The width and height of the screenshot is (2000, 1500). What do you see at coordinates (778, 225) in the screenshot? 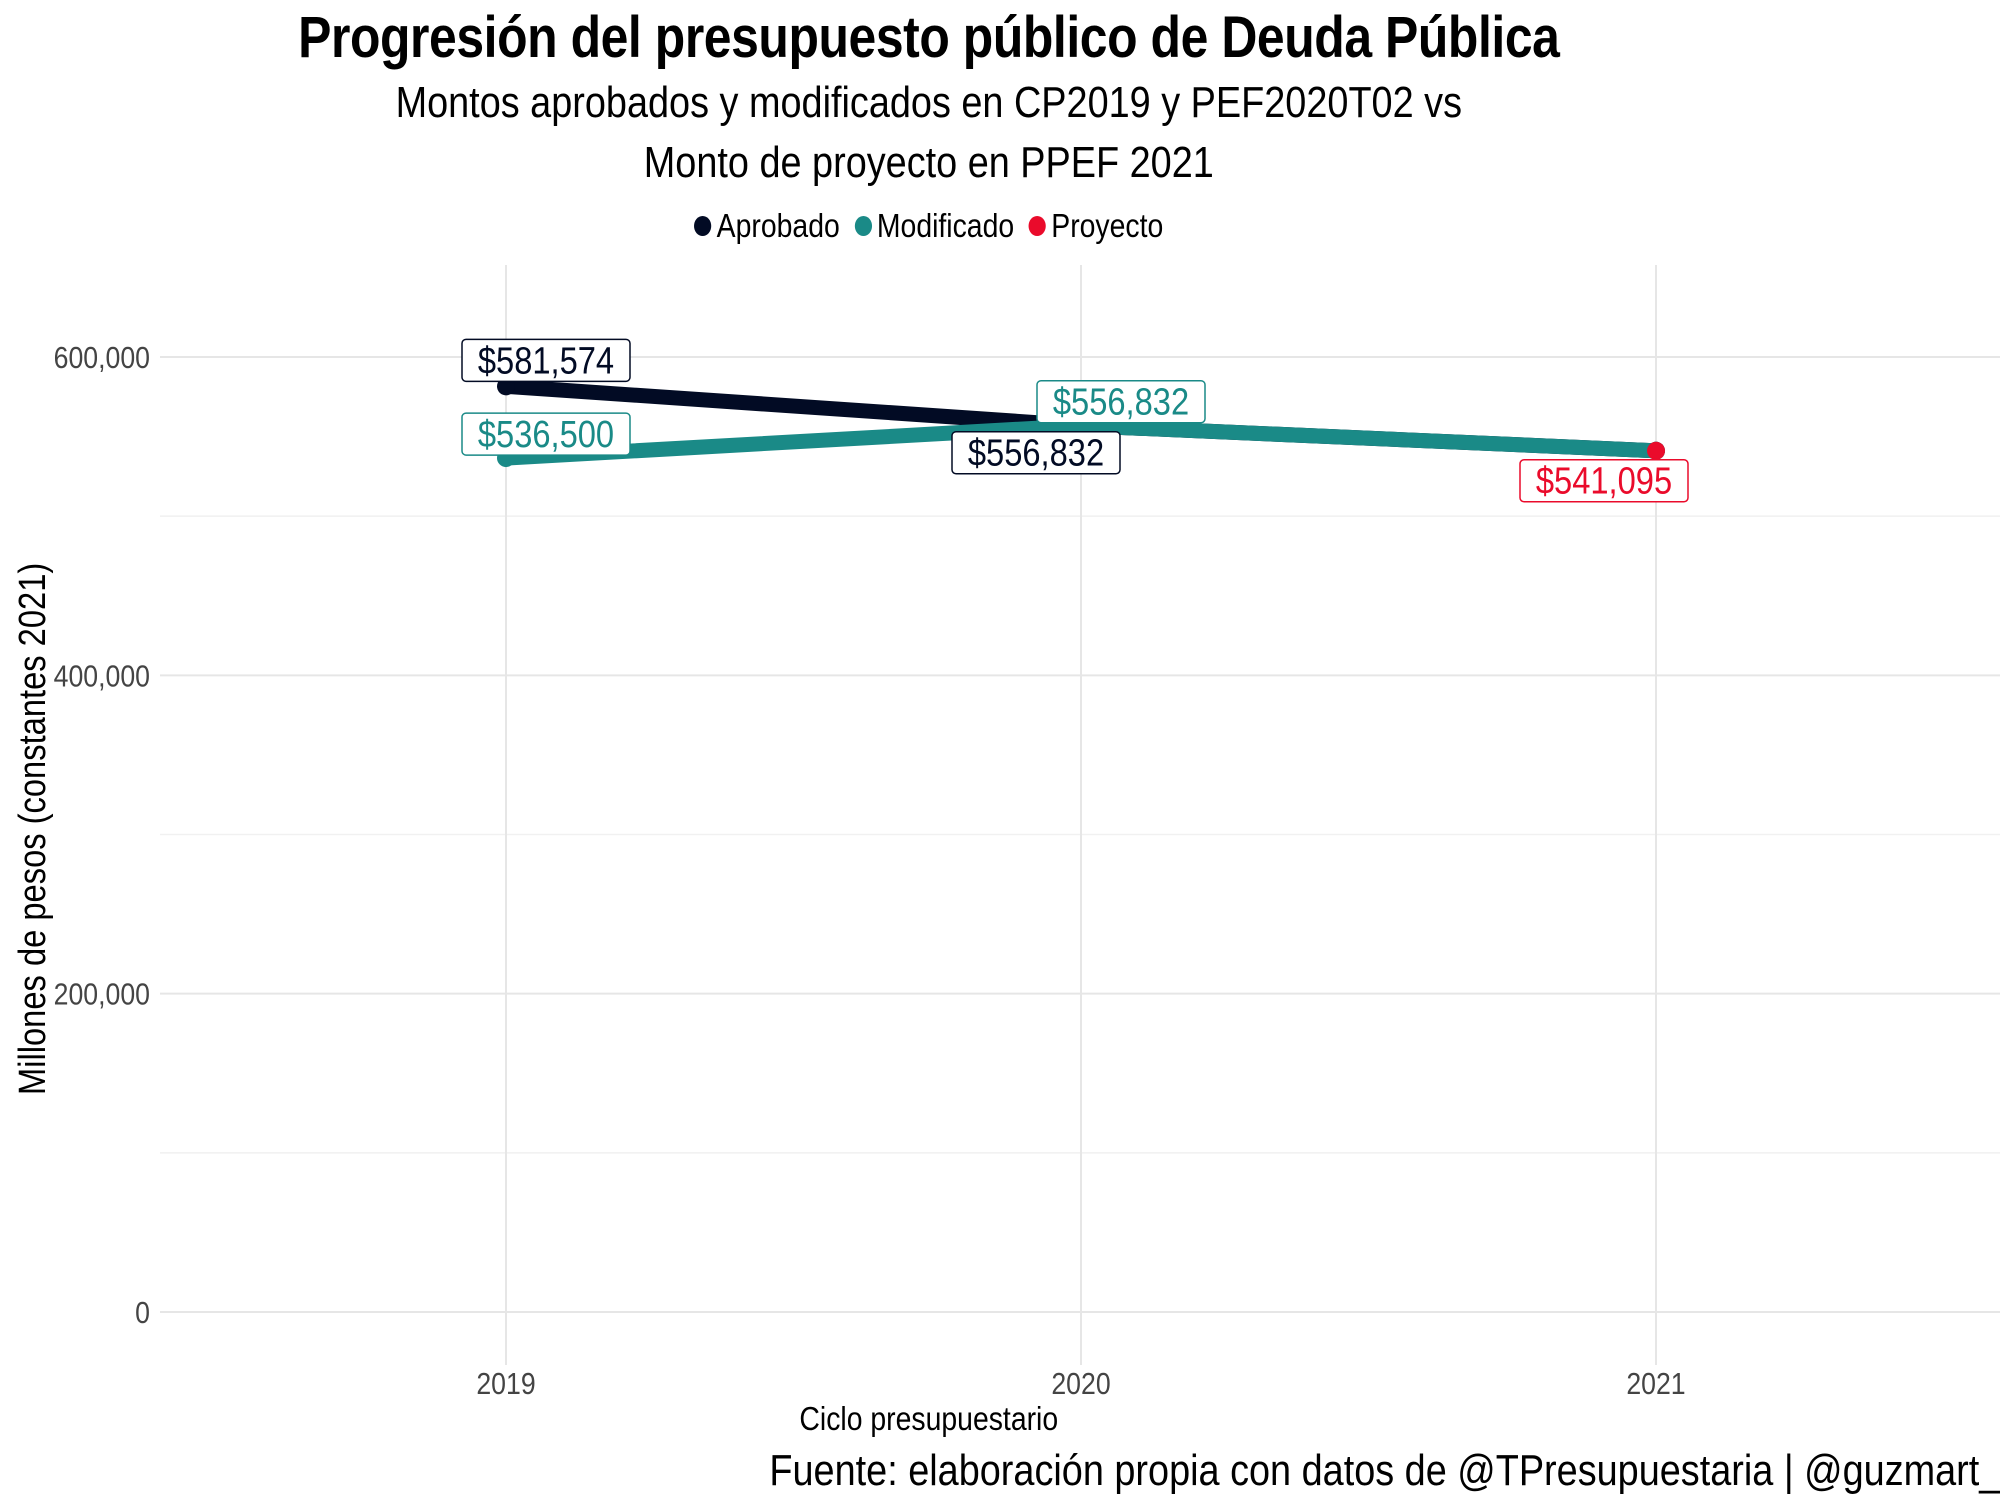
I see `legend-label-aprobado: Aprobado` at bounding box center [778, 225].